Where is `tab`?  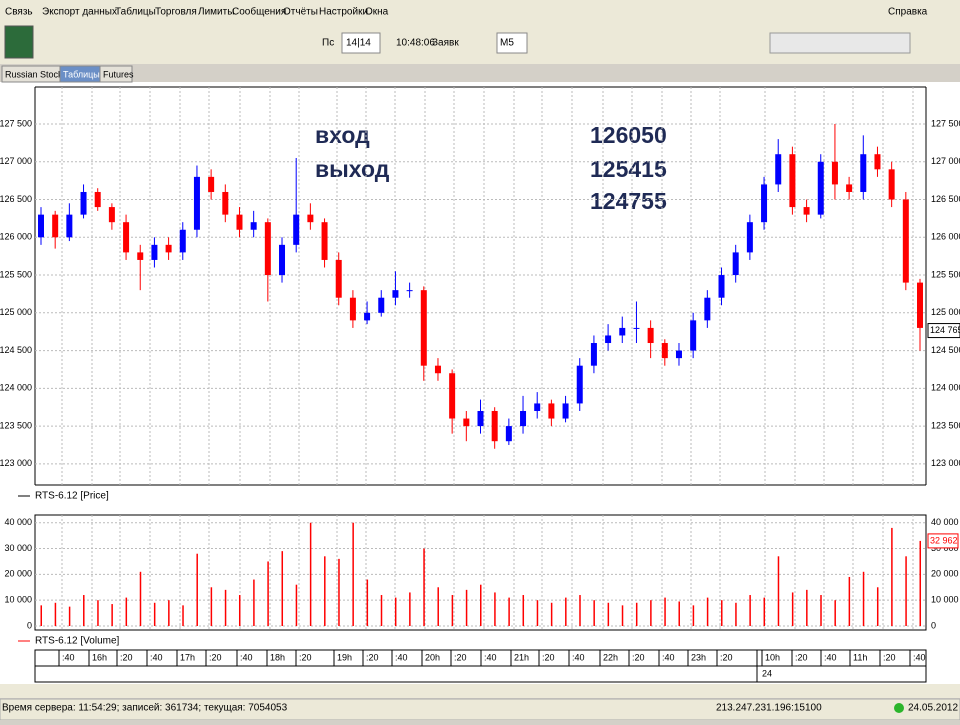 tab is located at coordinates (116, 74).